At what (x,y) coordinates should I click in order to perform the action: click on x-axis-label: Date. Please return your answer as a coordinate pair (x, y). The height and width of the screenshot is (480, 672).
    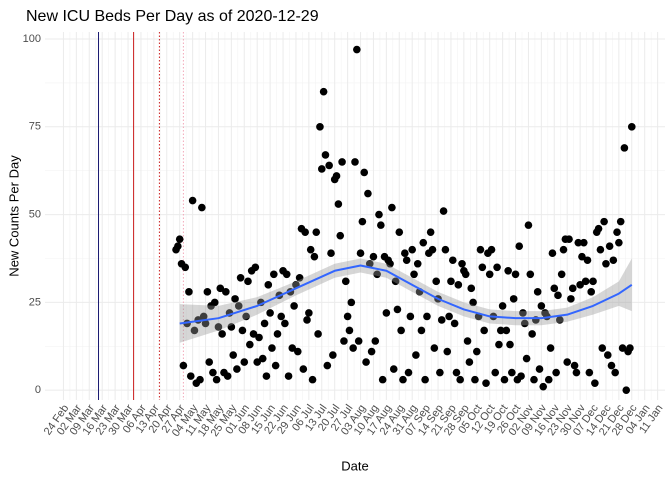
    Looking at the image, I should click on (354, 465).